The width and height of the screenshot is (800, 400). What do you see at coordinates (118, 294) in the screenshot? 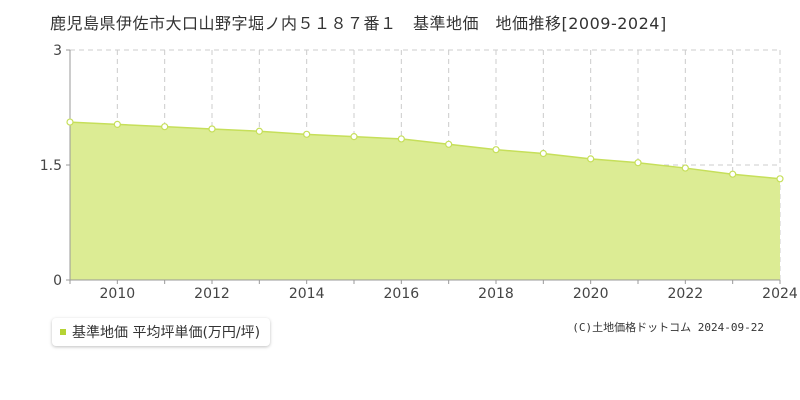
I see `x-tick-label: 2010` at bounding box center [118, 294].